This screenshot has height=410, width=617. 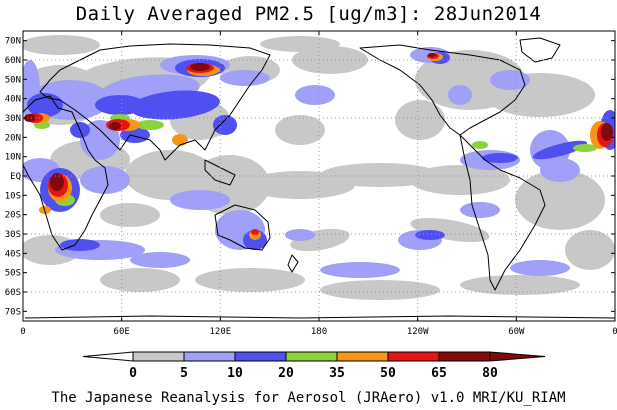 I want to click on australia-coastline, so click(x=242, y=227).